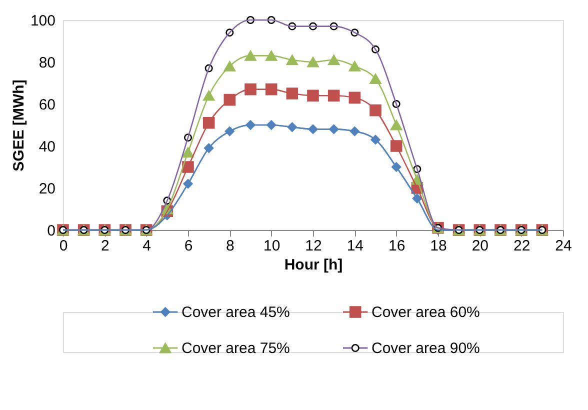 The height and width of the screenshot is (410, 588). Describe the element at coordinates (236, 312) in the screenshot. I see `legend-label: Cover area 45%` at that location.